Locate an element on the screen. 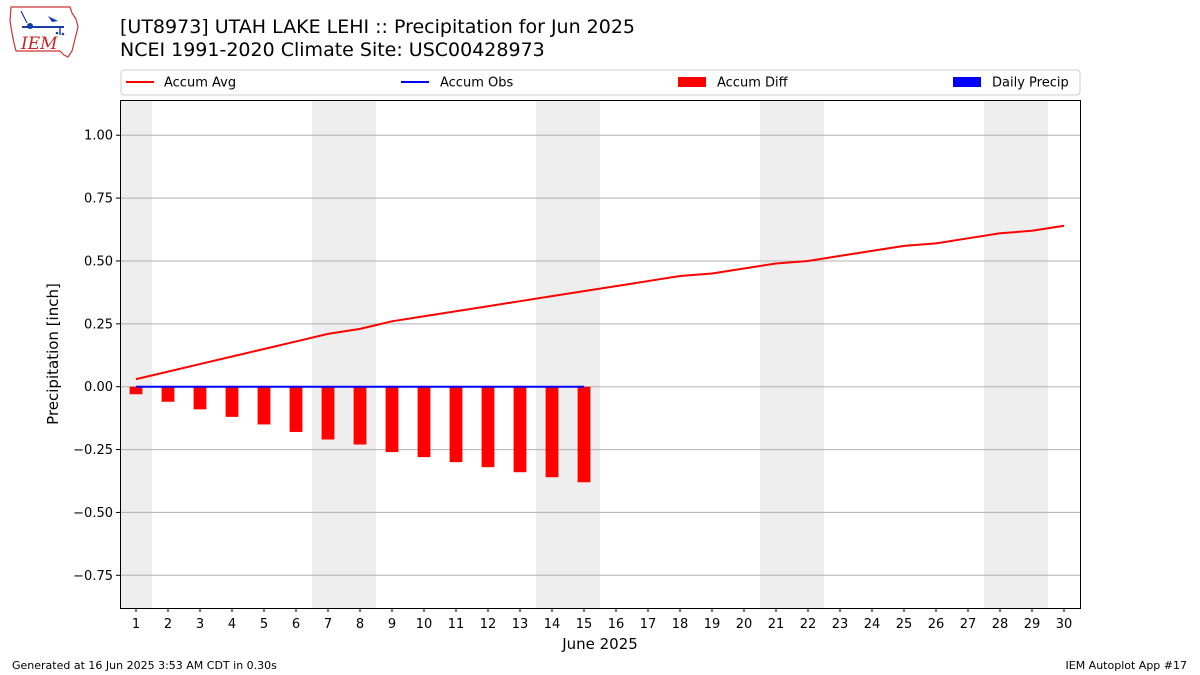 The height and width of the screenshot is (675, 1200). x-tick-label: 29 is located at coordinates (1032, 624).